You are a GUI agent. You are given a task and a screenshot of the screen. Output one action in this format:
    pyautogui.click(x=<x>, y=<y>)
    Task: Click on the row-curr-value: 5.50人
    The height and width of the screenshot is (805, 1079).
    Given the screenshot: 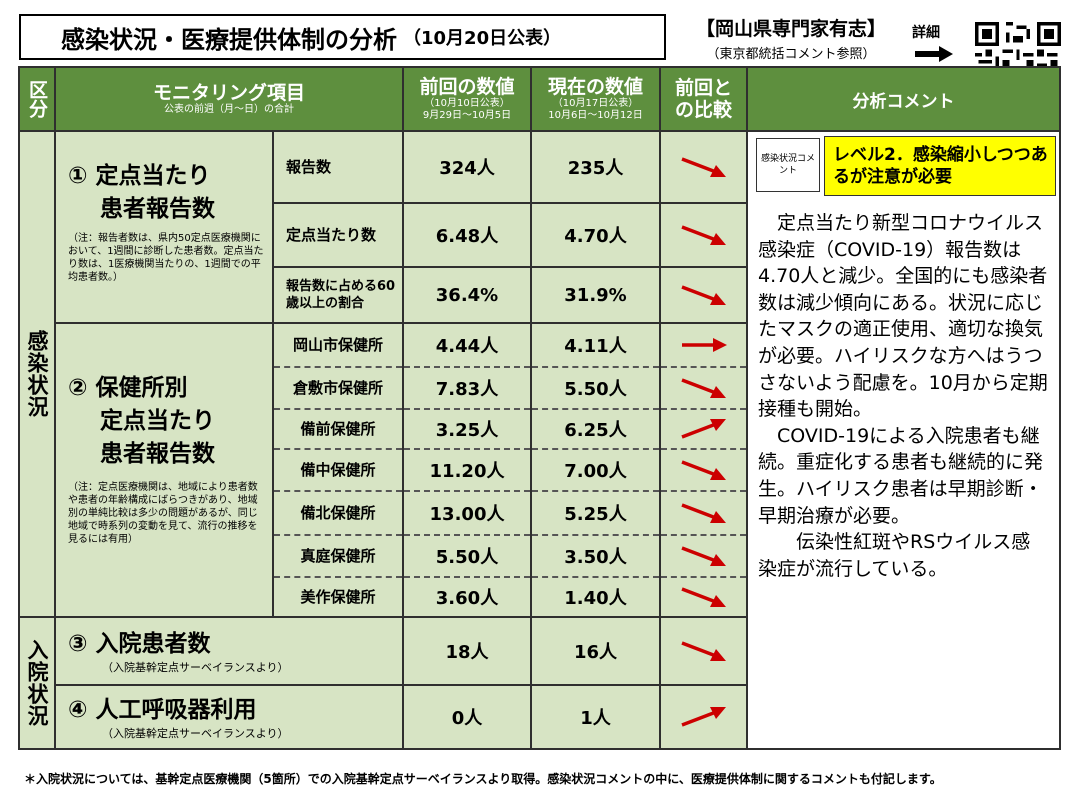 What is the action you would take?
    pyautogui.click(x=595, y=387)
    